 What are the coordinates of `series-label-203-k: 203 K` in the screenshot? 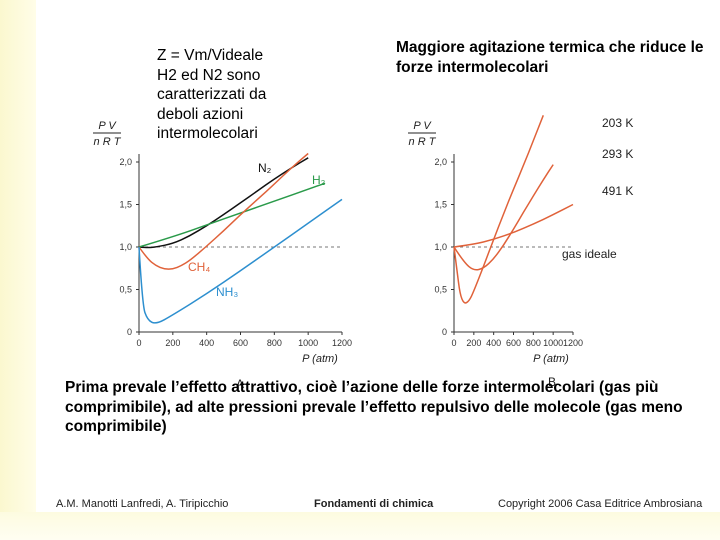 It's located at (617, 123).